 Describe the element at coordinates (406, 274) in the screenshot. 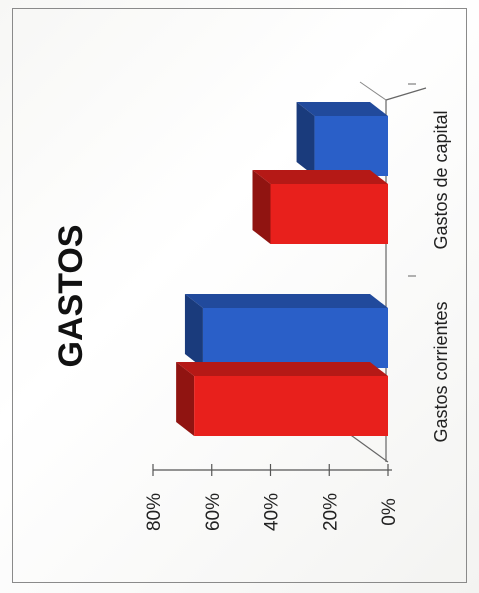

I see `back-wall-edge` at that location.